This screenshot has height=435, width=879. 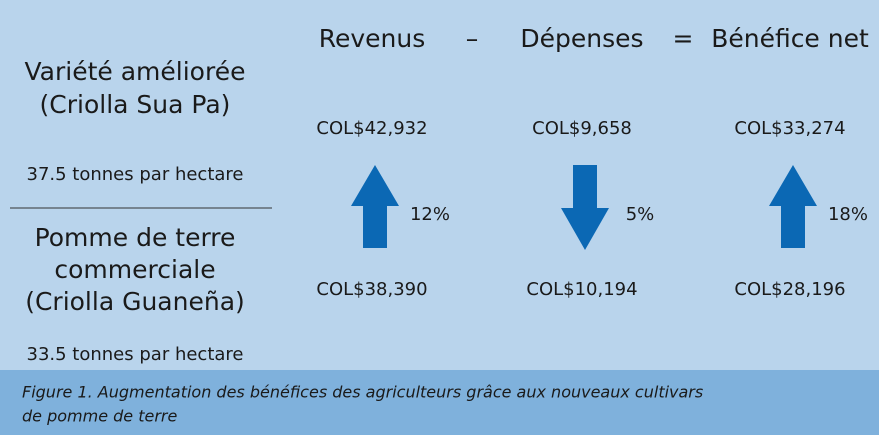 I want to click on column-header: Revenus, so click(x=372, y=38).